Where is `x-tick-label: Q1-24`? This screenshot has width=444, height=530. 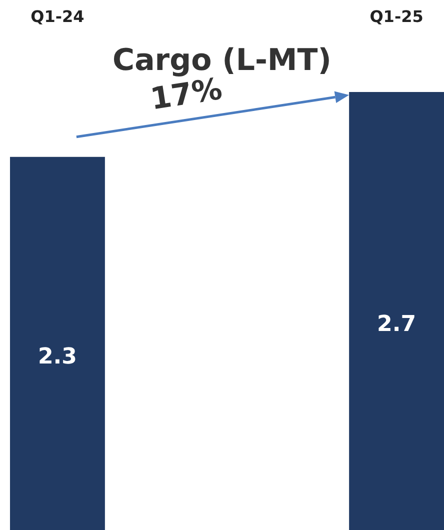 x-tick-label: Q1-24 is located at coordinates (57, 16).